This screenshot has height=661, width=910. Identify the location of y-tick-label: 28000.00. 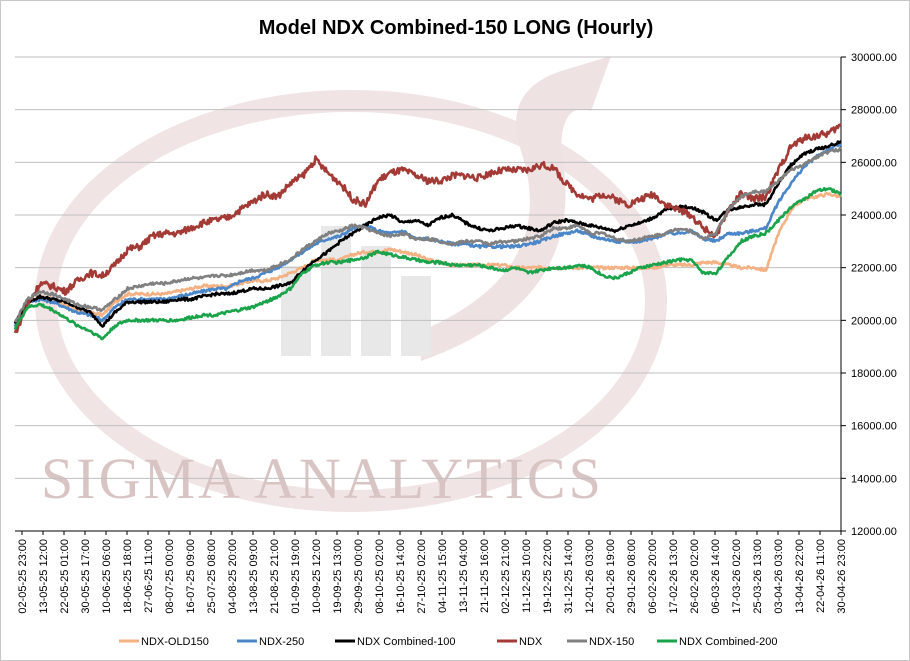
(874, 111).